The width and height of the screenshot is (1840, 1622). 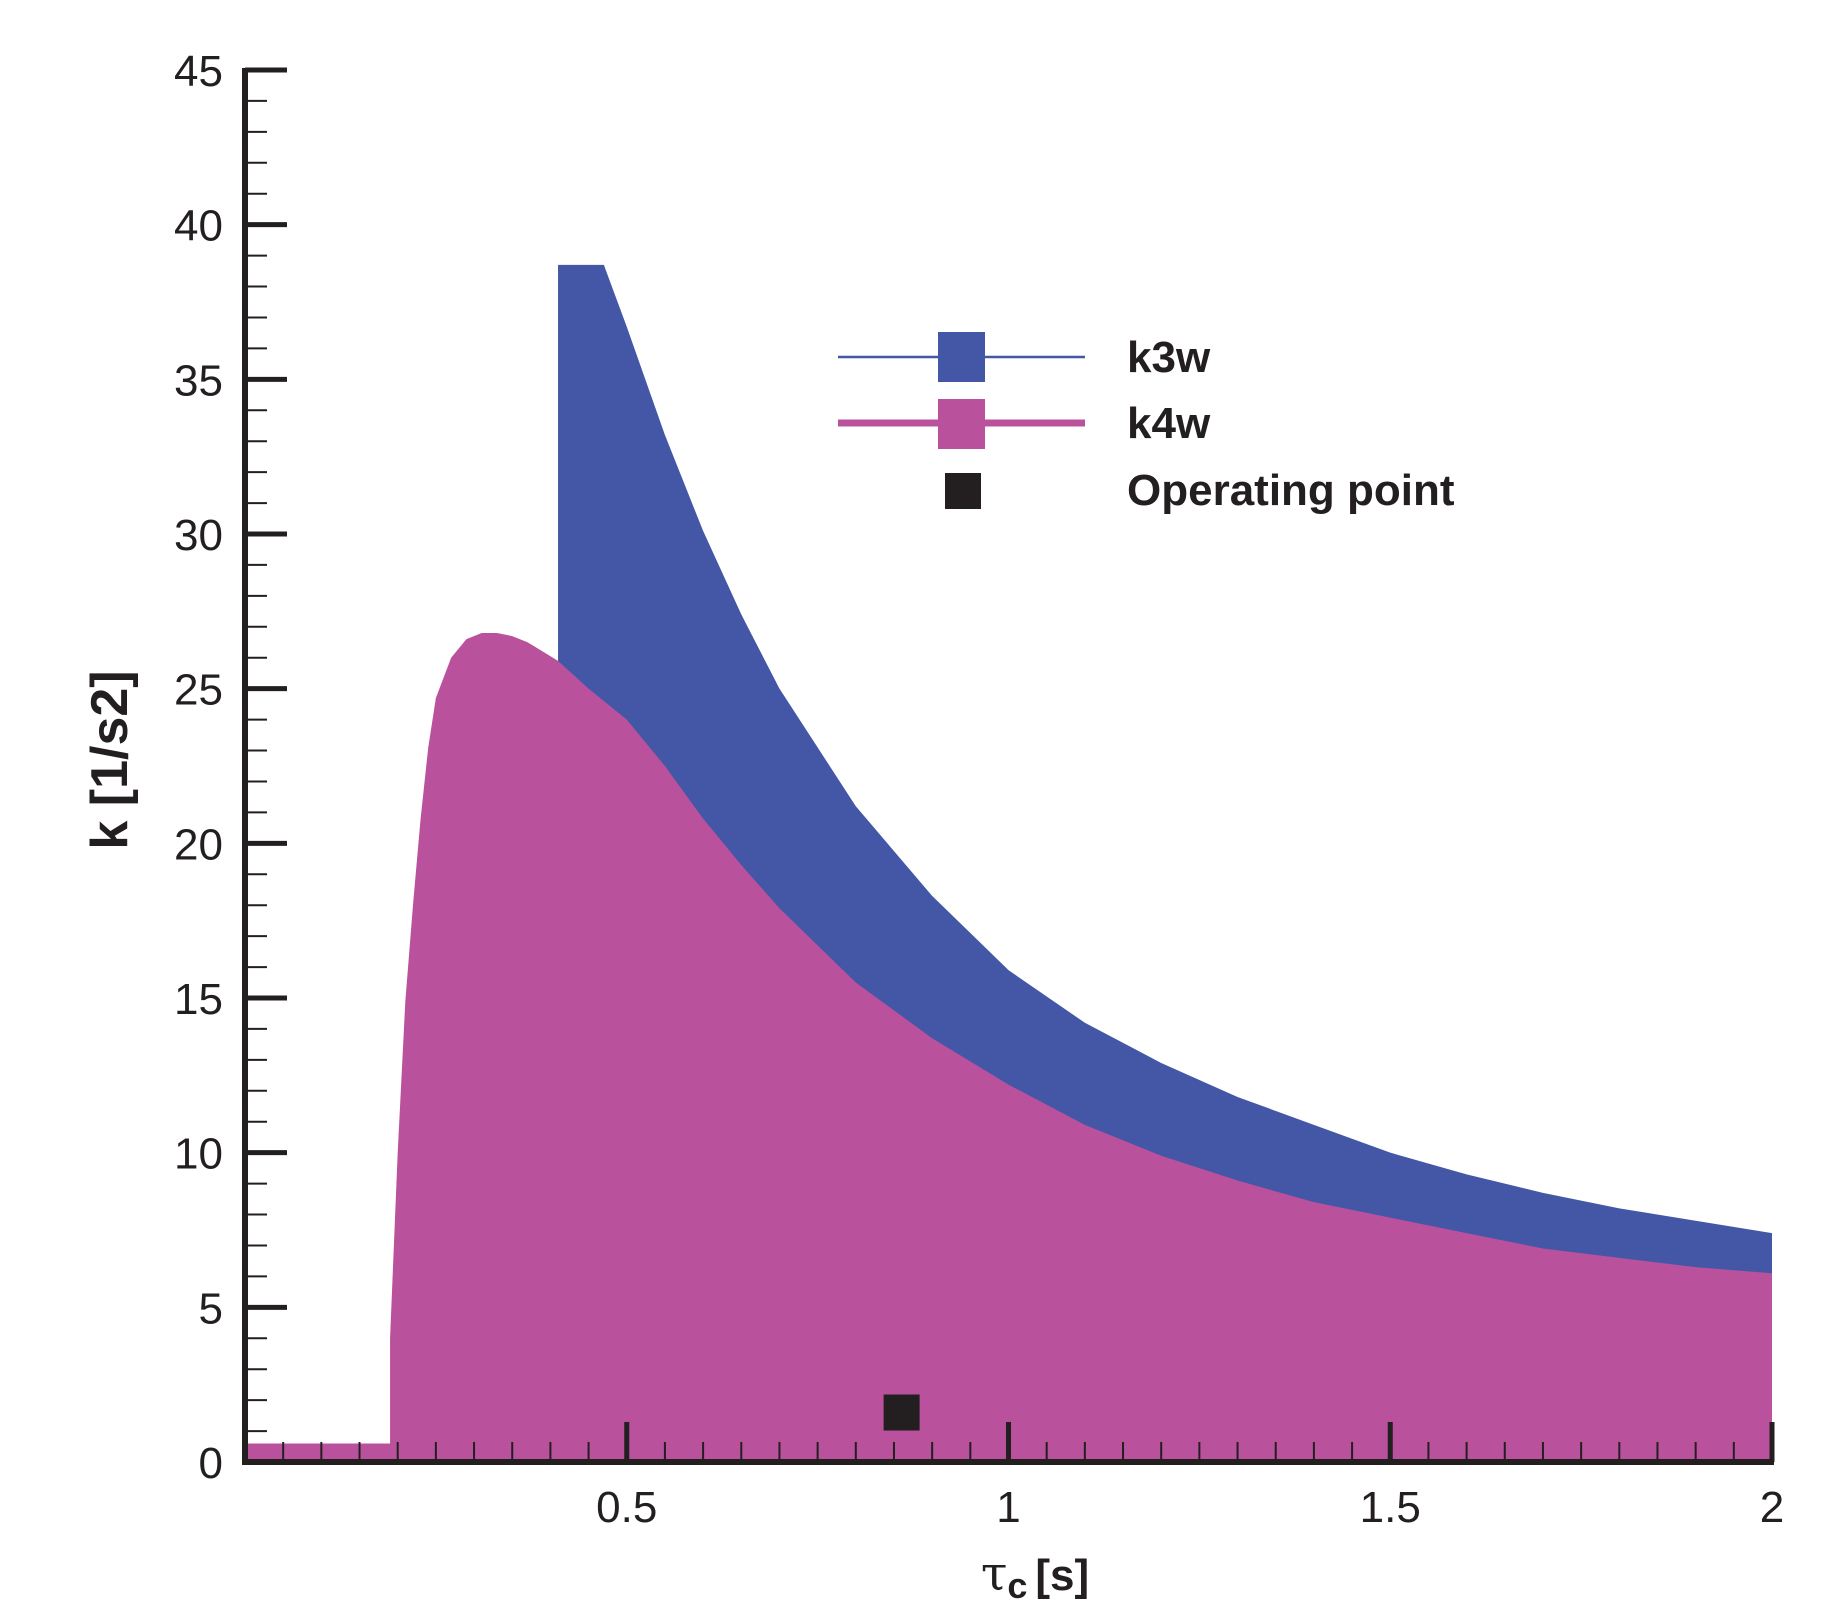 What do you see at coordinates (1772, 1507) in the screenshot?
I see `x-tick-label-3: 2` at bounding box center [1772, 1507].